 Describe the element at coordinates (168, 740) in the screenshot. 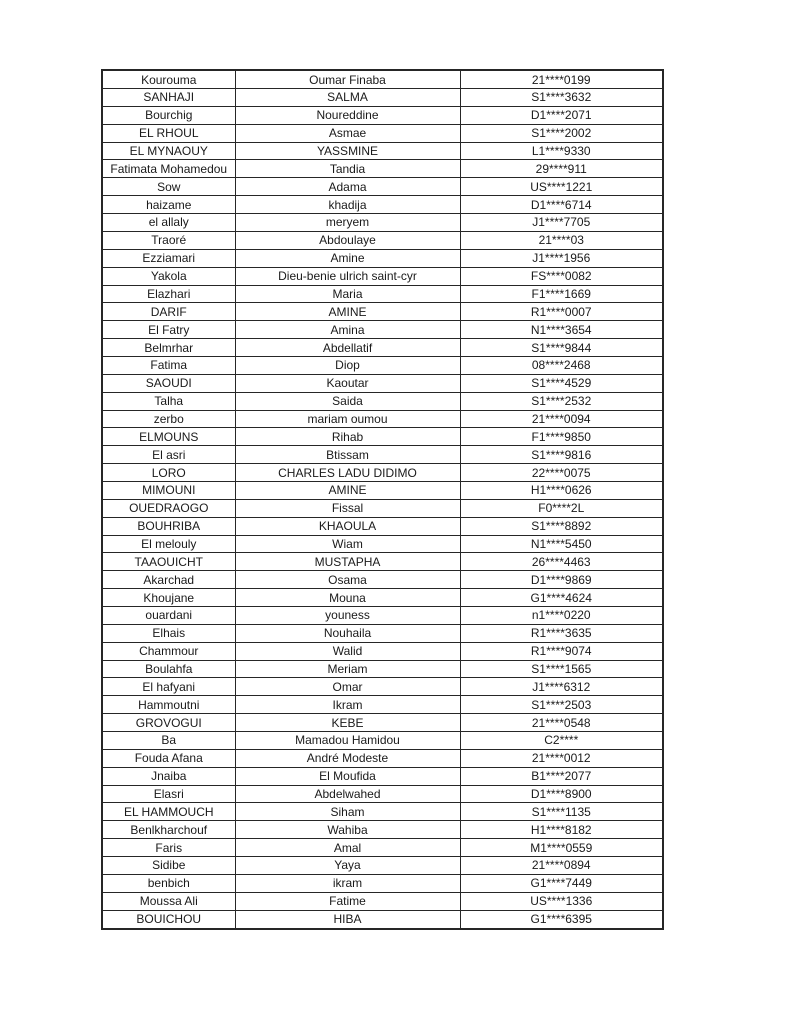

I see `last-name-cell: Ba` at that location.